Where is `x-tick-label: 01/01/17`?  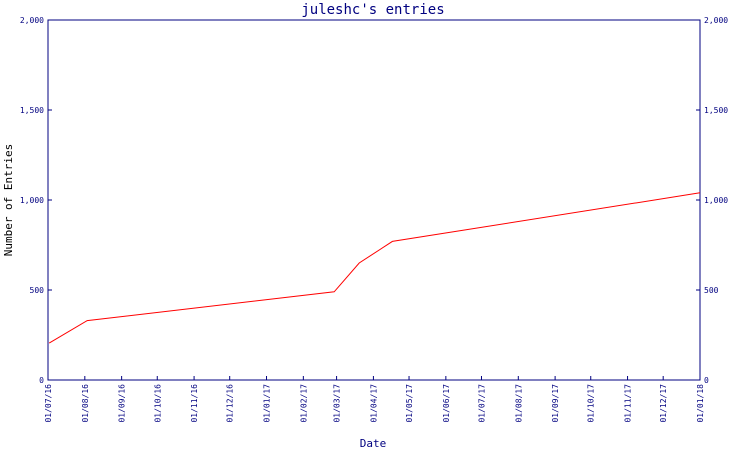 x-tick-label: 01/01/17 is located at coordinates (267, 403).